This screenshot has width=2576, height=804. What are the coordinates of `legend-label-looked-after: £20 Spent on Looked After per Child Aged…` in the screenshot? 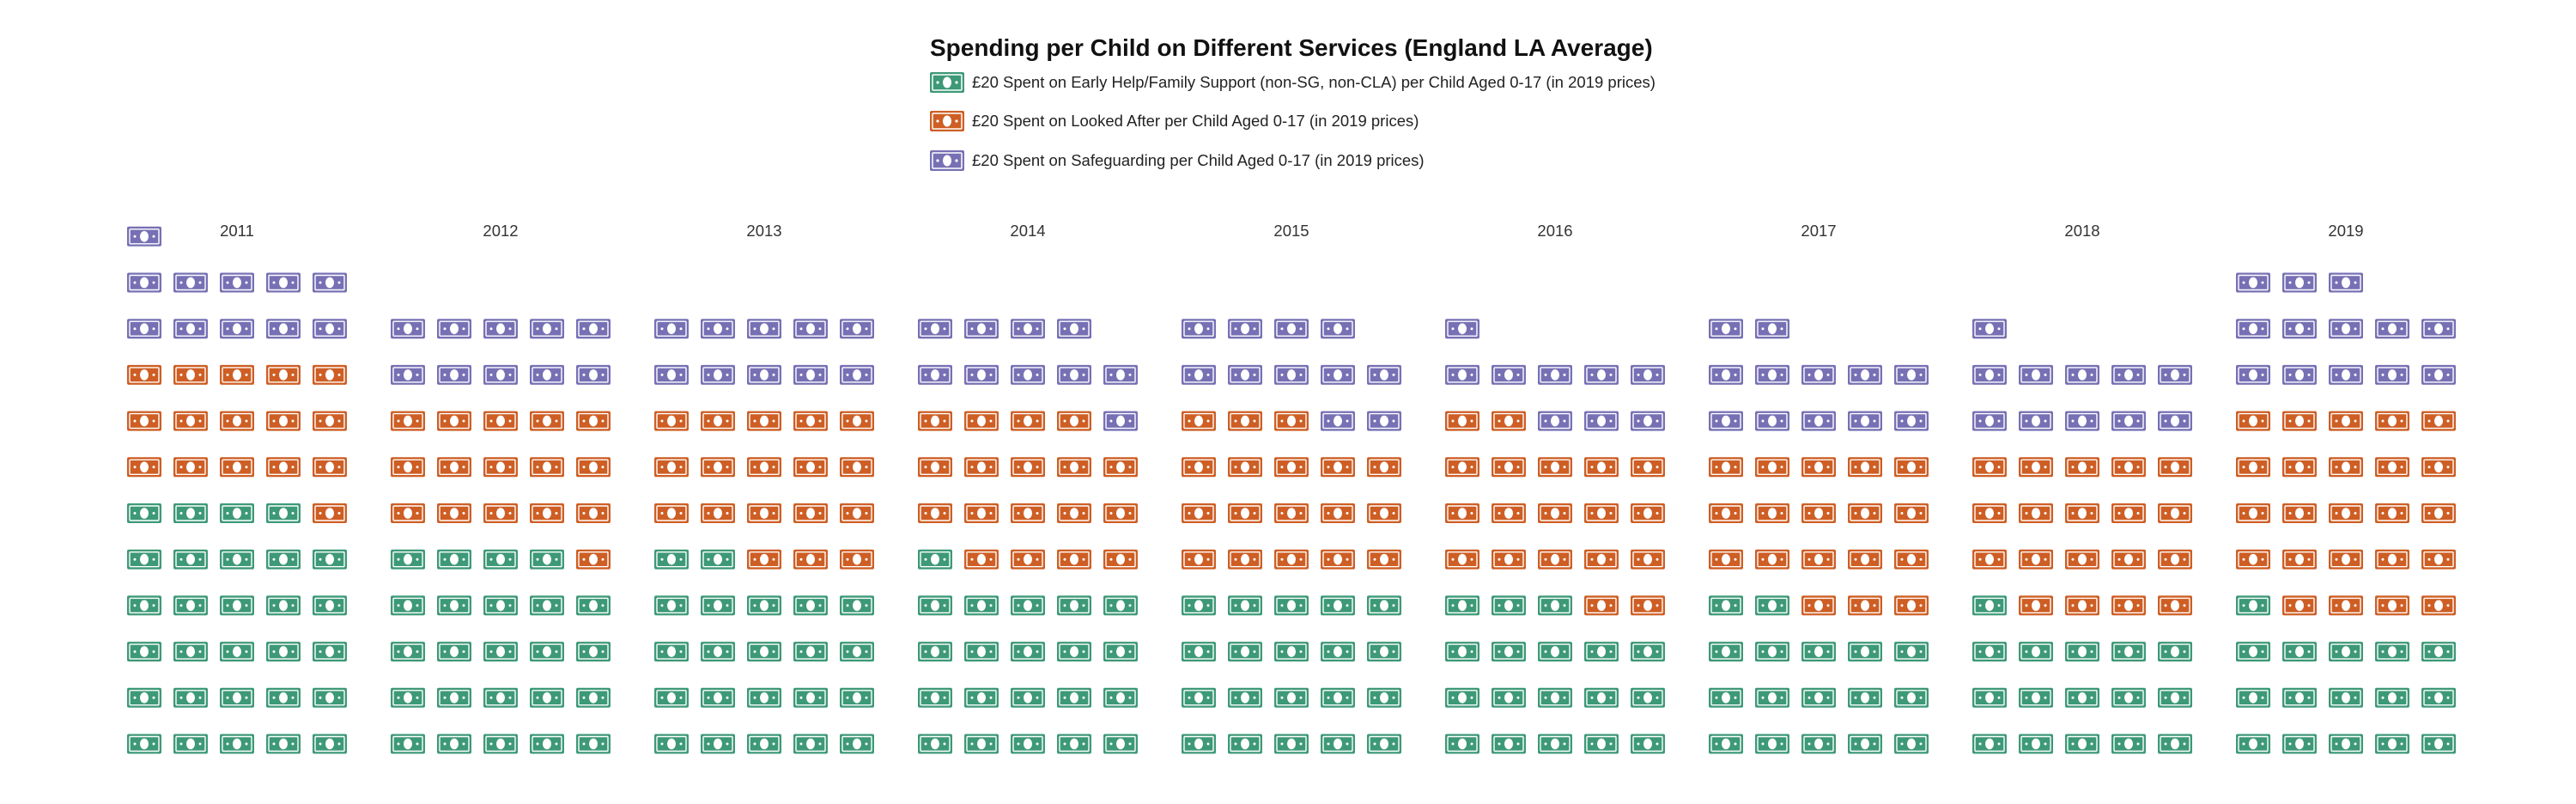 It's located at (1195, 121).